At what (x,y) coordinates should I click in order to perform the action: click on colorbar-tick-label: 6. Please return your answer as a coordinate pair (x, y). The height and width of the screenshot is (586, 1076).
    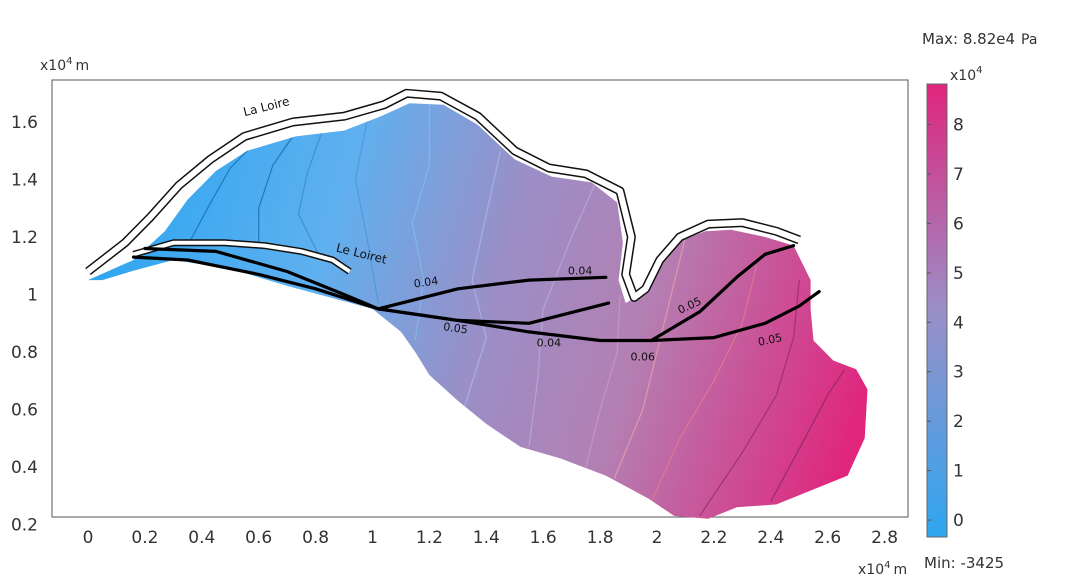
    Looking at the image, I should click on (958, 224).